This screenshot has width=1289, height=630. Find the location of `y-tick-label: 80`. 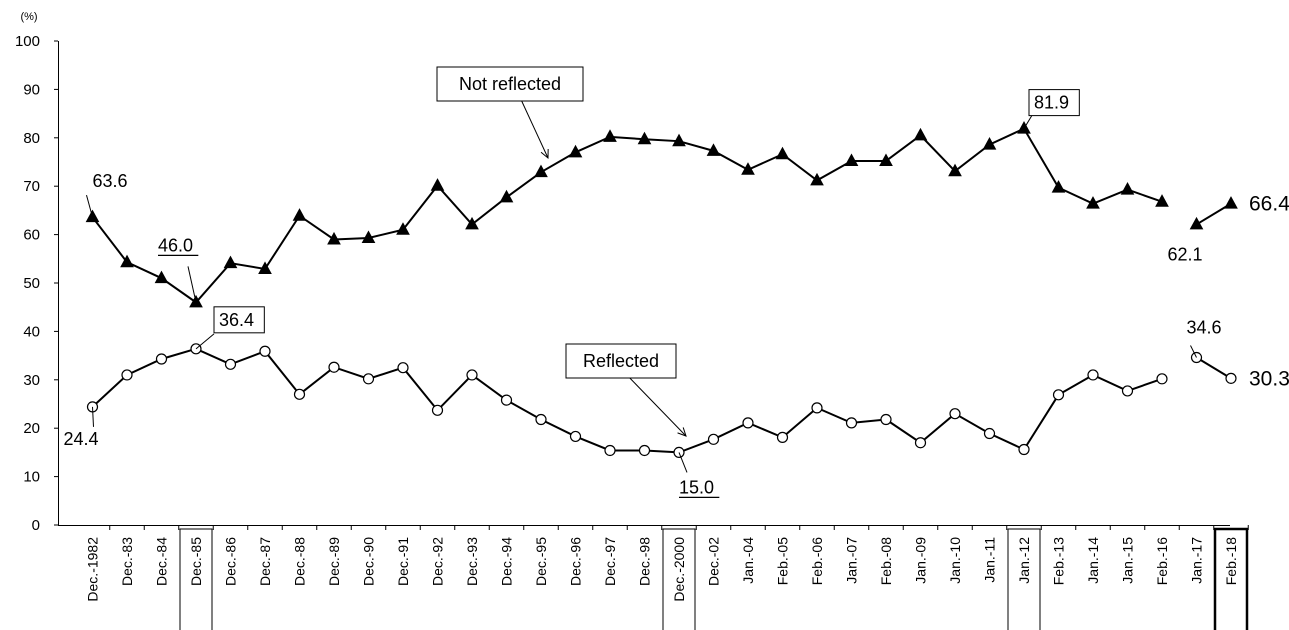

y-tick-label: 80 is located at coordinates (31, 138).